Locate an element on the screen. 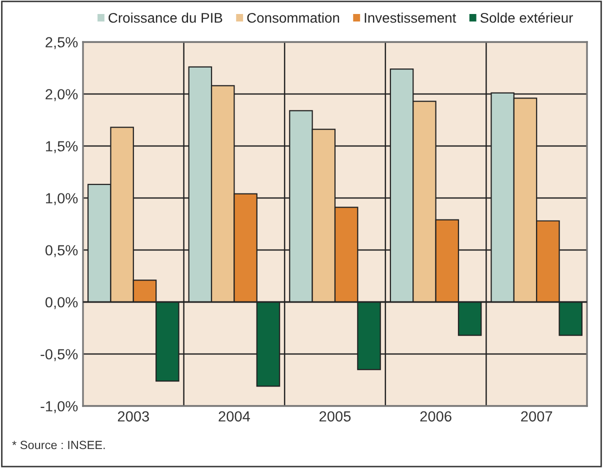 The height and width of the screenshot is (468, 603). x-tick-label: 2005 is located at coordinates (335, 416).